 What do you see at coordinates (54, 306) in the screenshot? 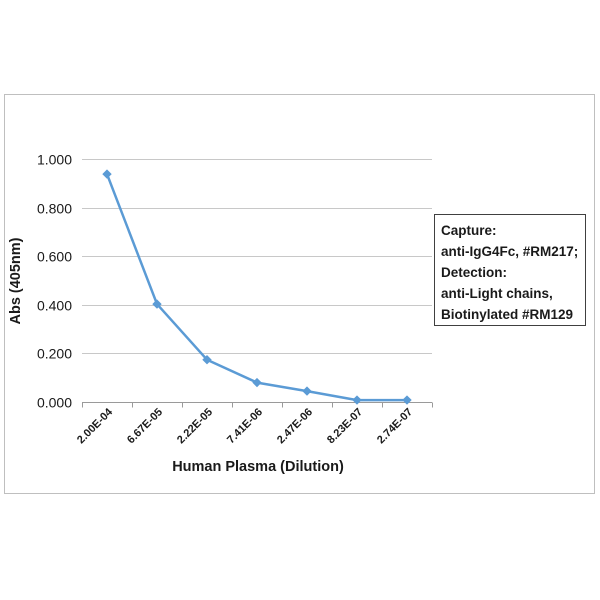
I see `y-tick-label: 0.400` at bounding box center [54, 306].